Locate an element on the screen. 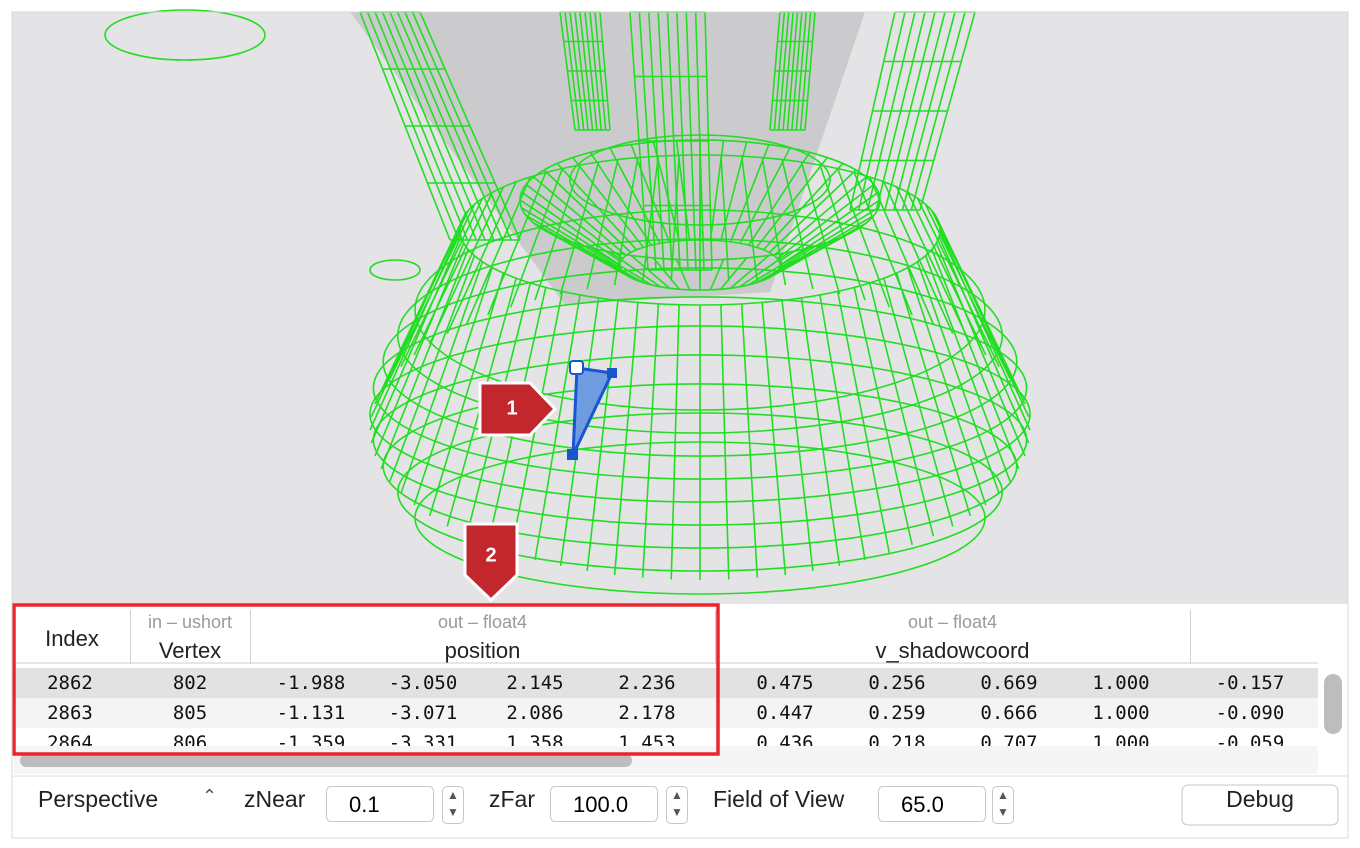  plane is located at coordinates (607, 158).